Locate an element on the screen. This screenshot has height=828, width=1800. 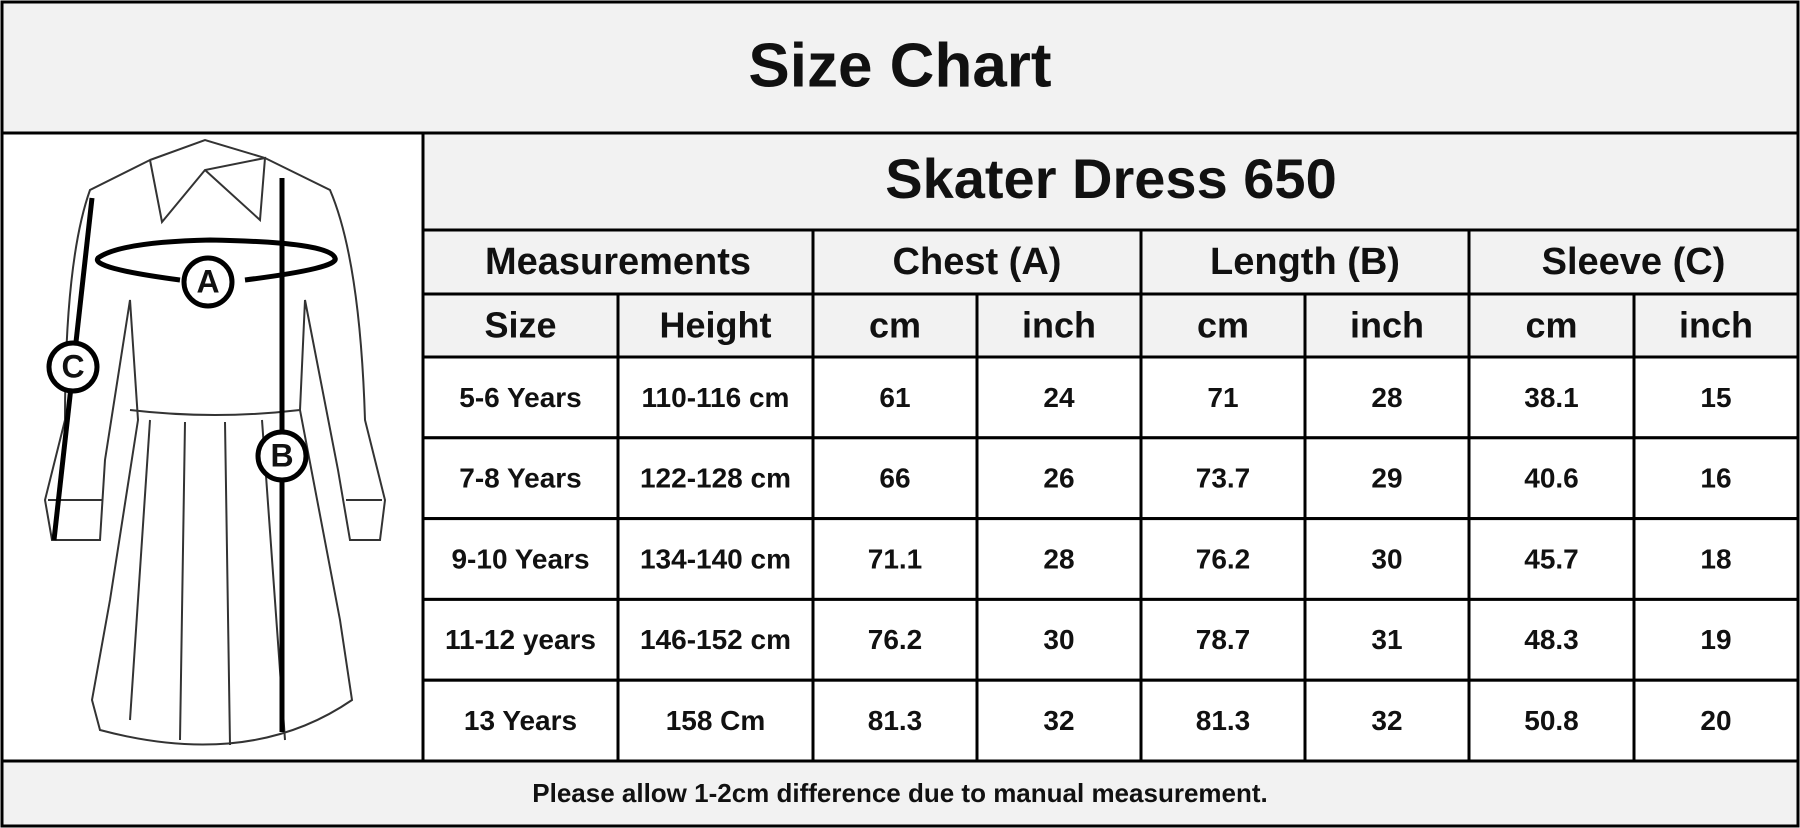
cell-text: 13 Years is located at coordinates (520, 720).